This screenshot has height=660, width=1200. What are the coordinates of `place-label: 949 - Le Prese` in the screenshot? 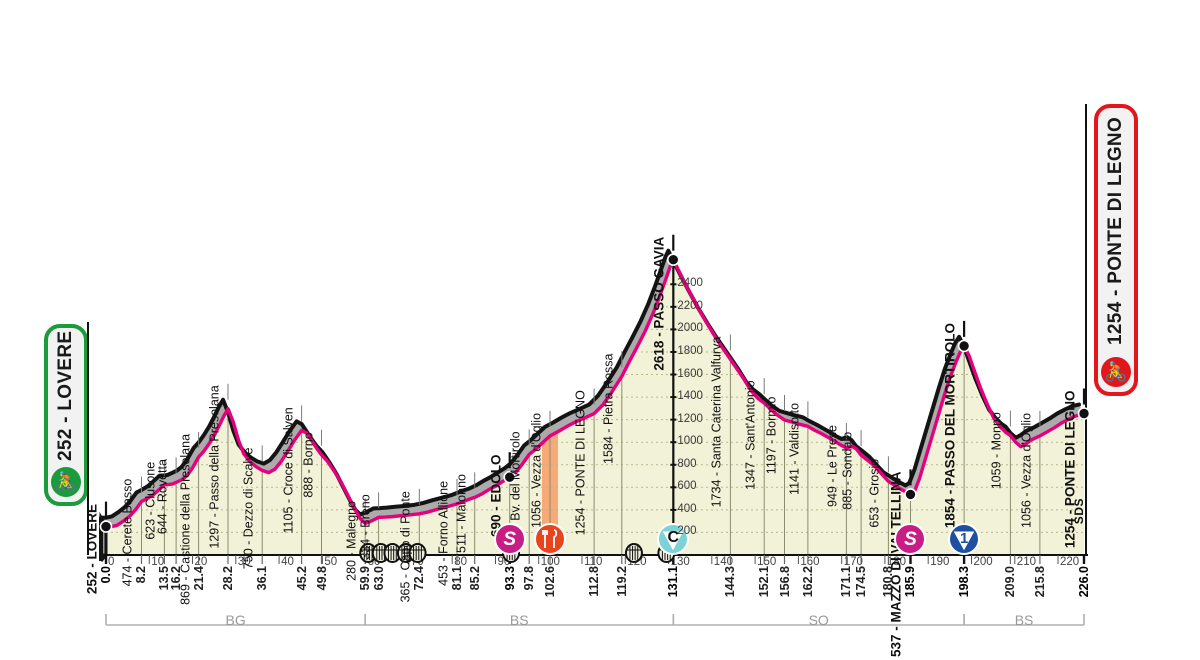 It's located at (832, 465).